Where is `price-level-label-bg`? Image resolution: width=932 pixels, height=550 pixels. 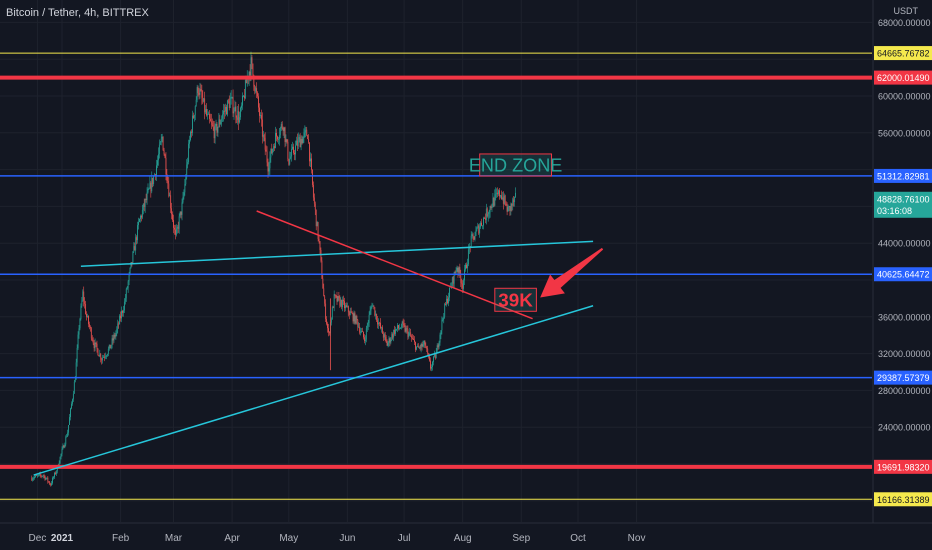
price-level-label-bg is located at coordinates (903, 175).